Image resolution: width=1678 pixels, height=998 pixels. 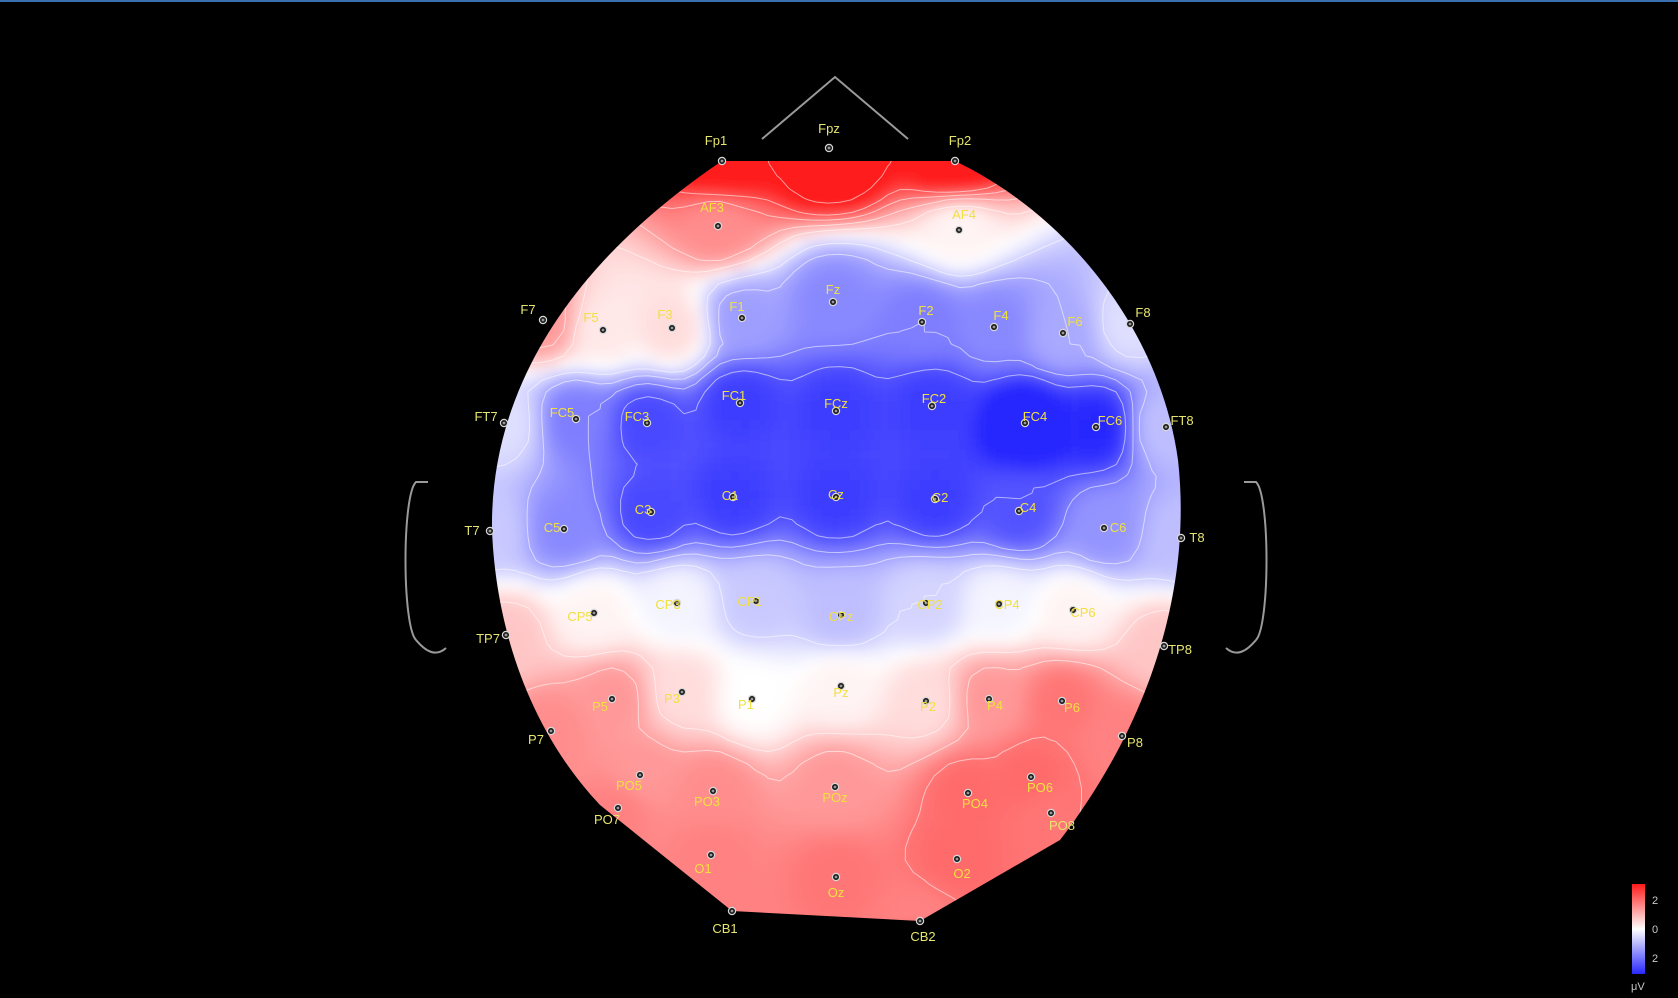 I want to click on electrode-c4: C4, so click(x=1025, y=508).